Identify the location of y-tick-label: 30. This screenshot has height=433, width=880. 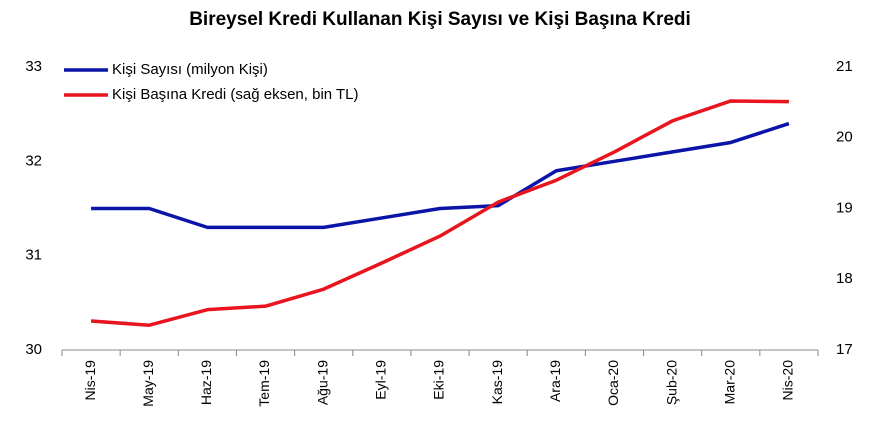
(33, 349).